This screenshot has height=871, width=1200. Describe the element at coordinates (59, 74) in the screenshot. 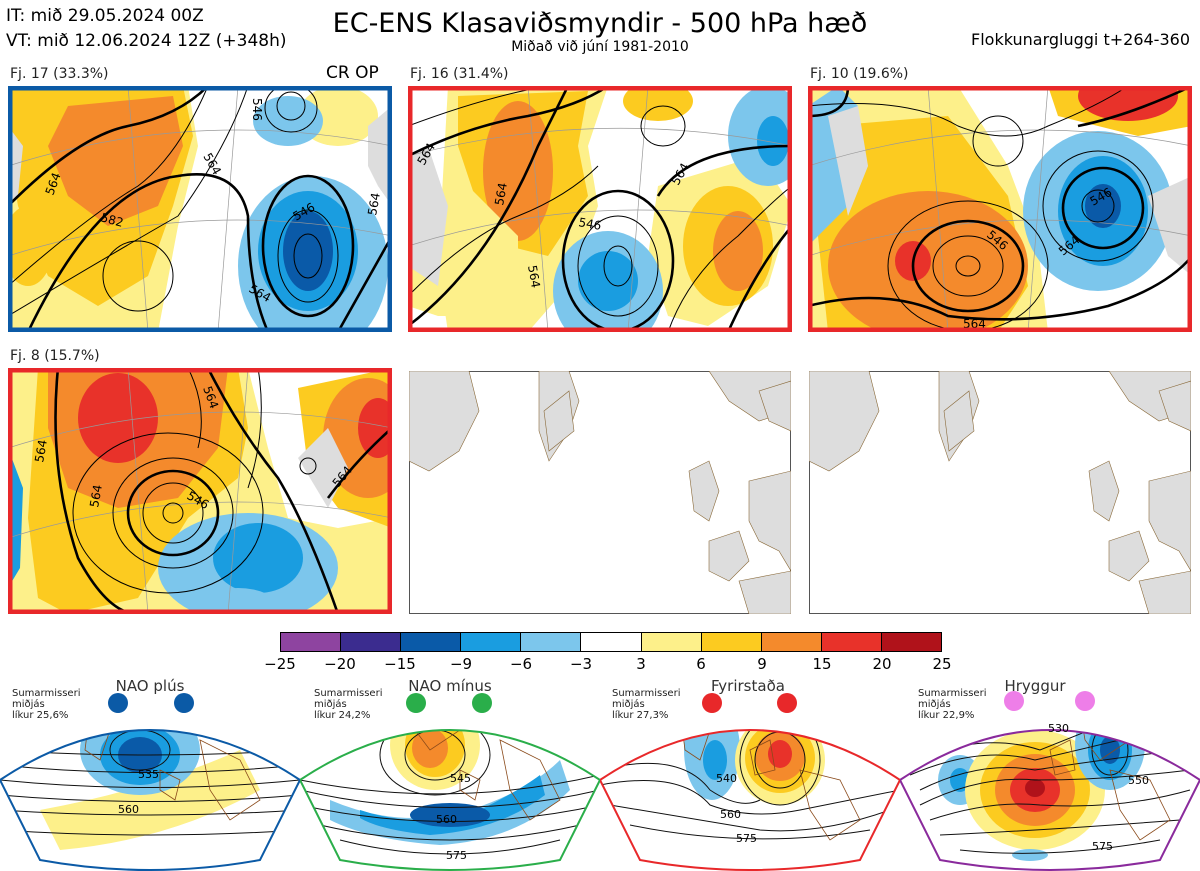

I see `panel-label-1: Fj. 17 (33.3%)` at that location.